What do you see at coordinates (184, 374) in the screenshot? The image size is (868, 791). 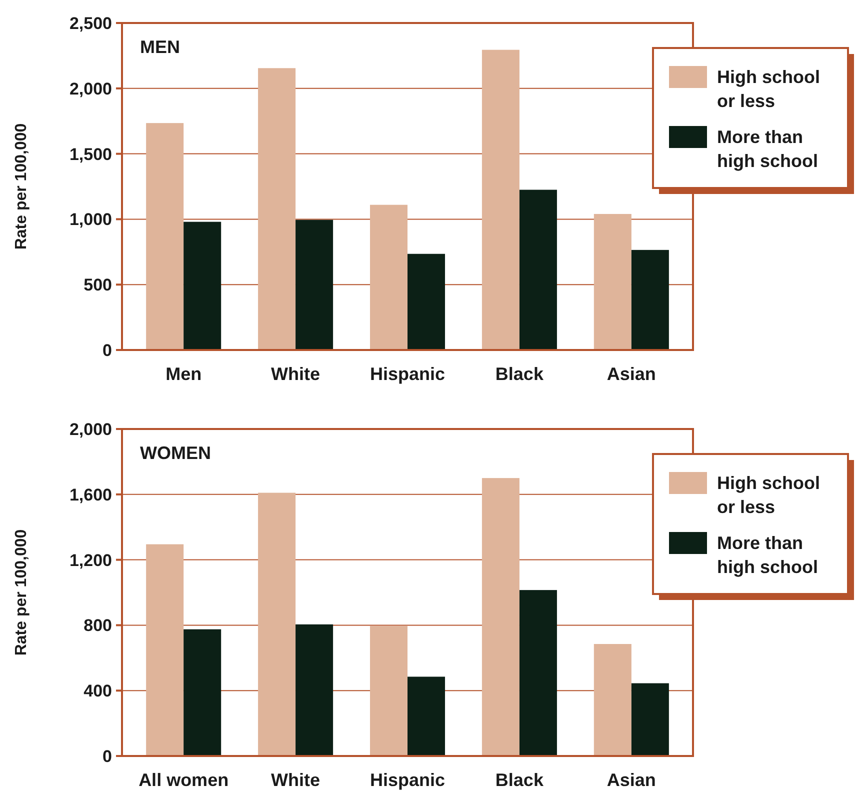 I see `x-tick-label: Men` at bounding box center [184, 374].